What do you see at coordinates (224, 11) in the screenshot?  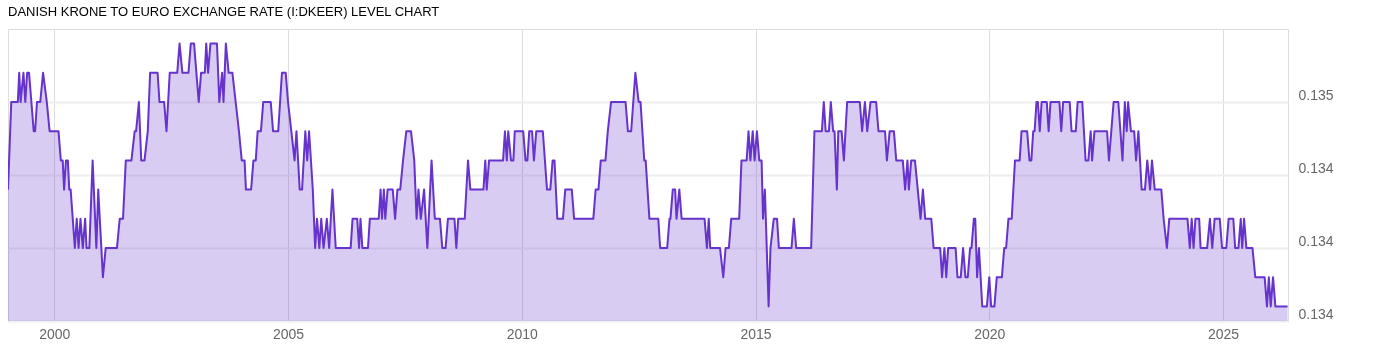 I see `chart-title: DANISH KRONE TO EURO EXCHANGE RATE (I:DKEER) LEVEL CHART` at bounding box center [224, 11].